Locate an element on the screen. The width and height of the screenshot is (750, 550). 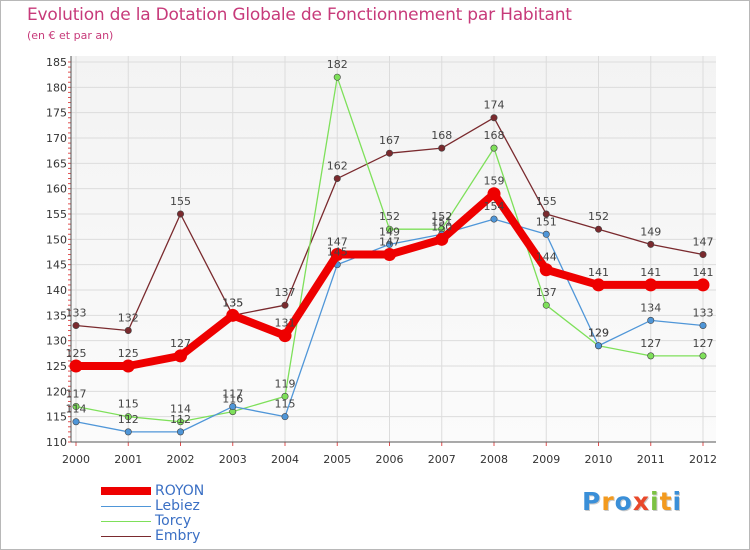
proxiti-logo: Proxiti is located at coordinates (632, 501).